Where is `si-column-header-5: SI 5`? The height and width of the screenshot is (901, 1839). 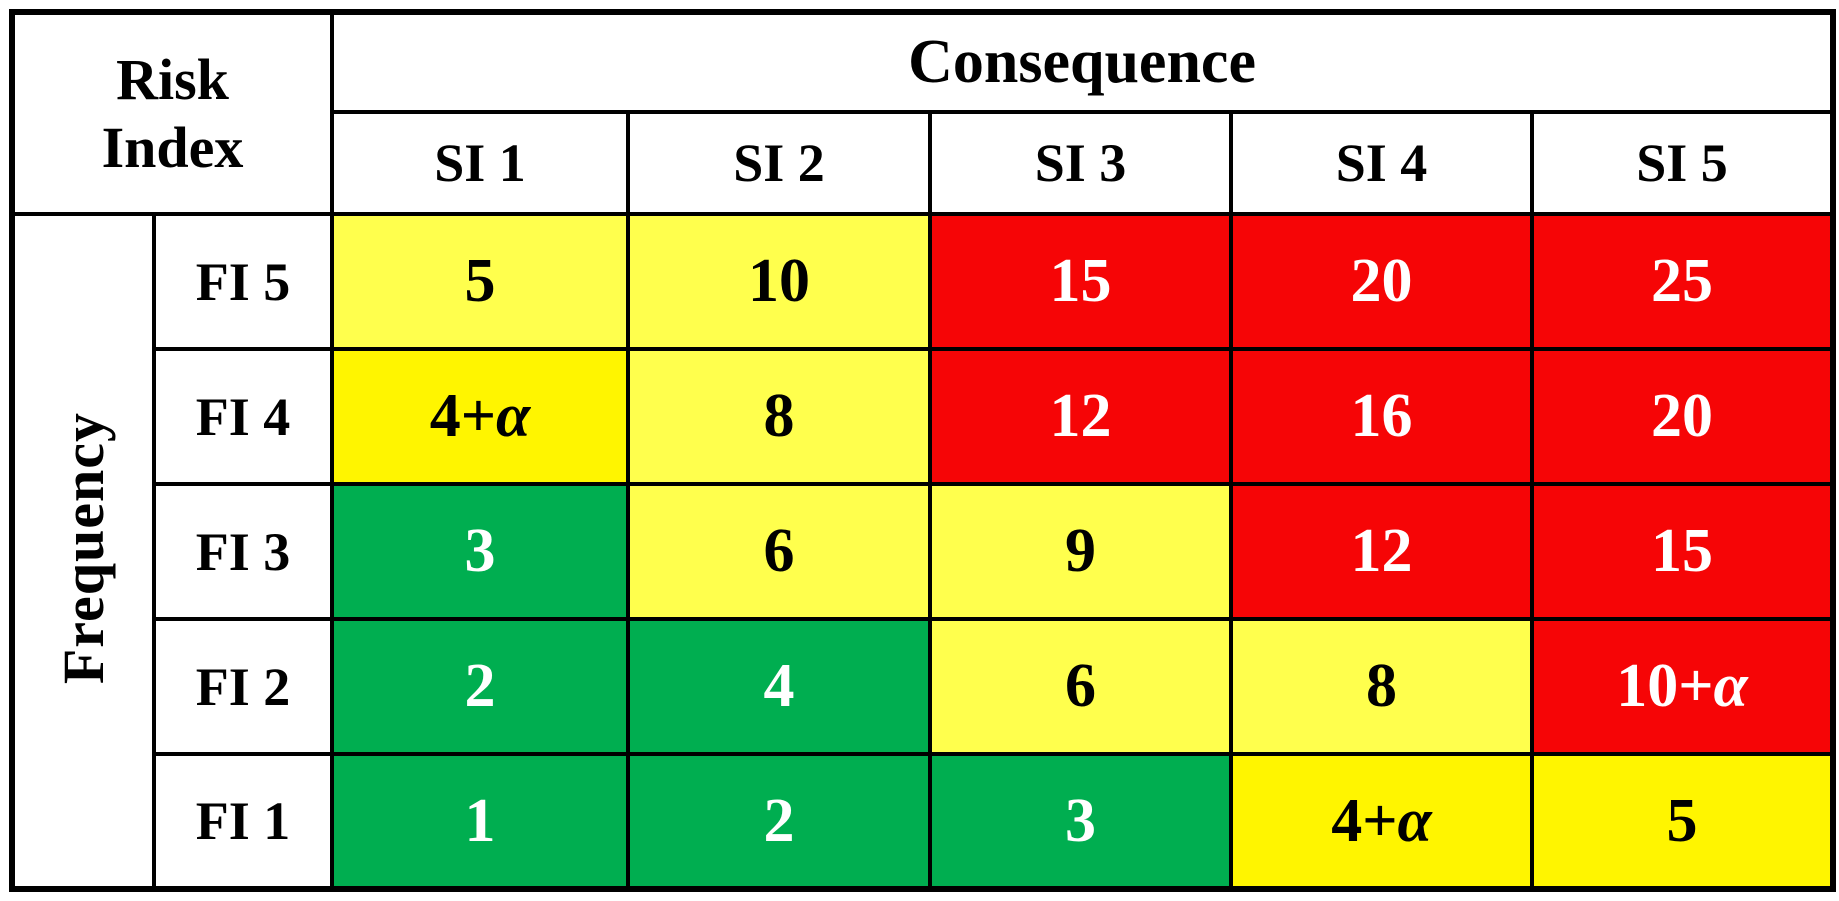
si-column-header-5: SI 5 is located at coordinates (1683, 163).